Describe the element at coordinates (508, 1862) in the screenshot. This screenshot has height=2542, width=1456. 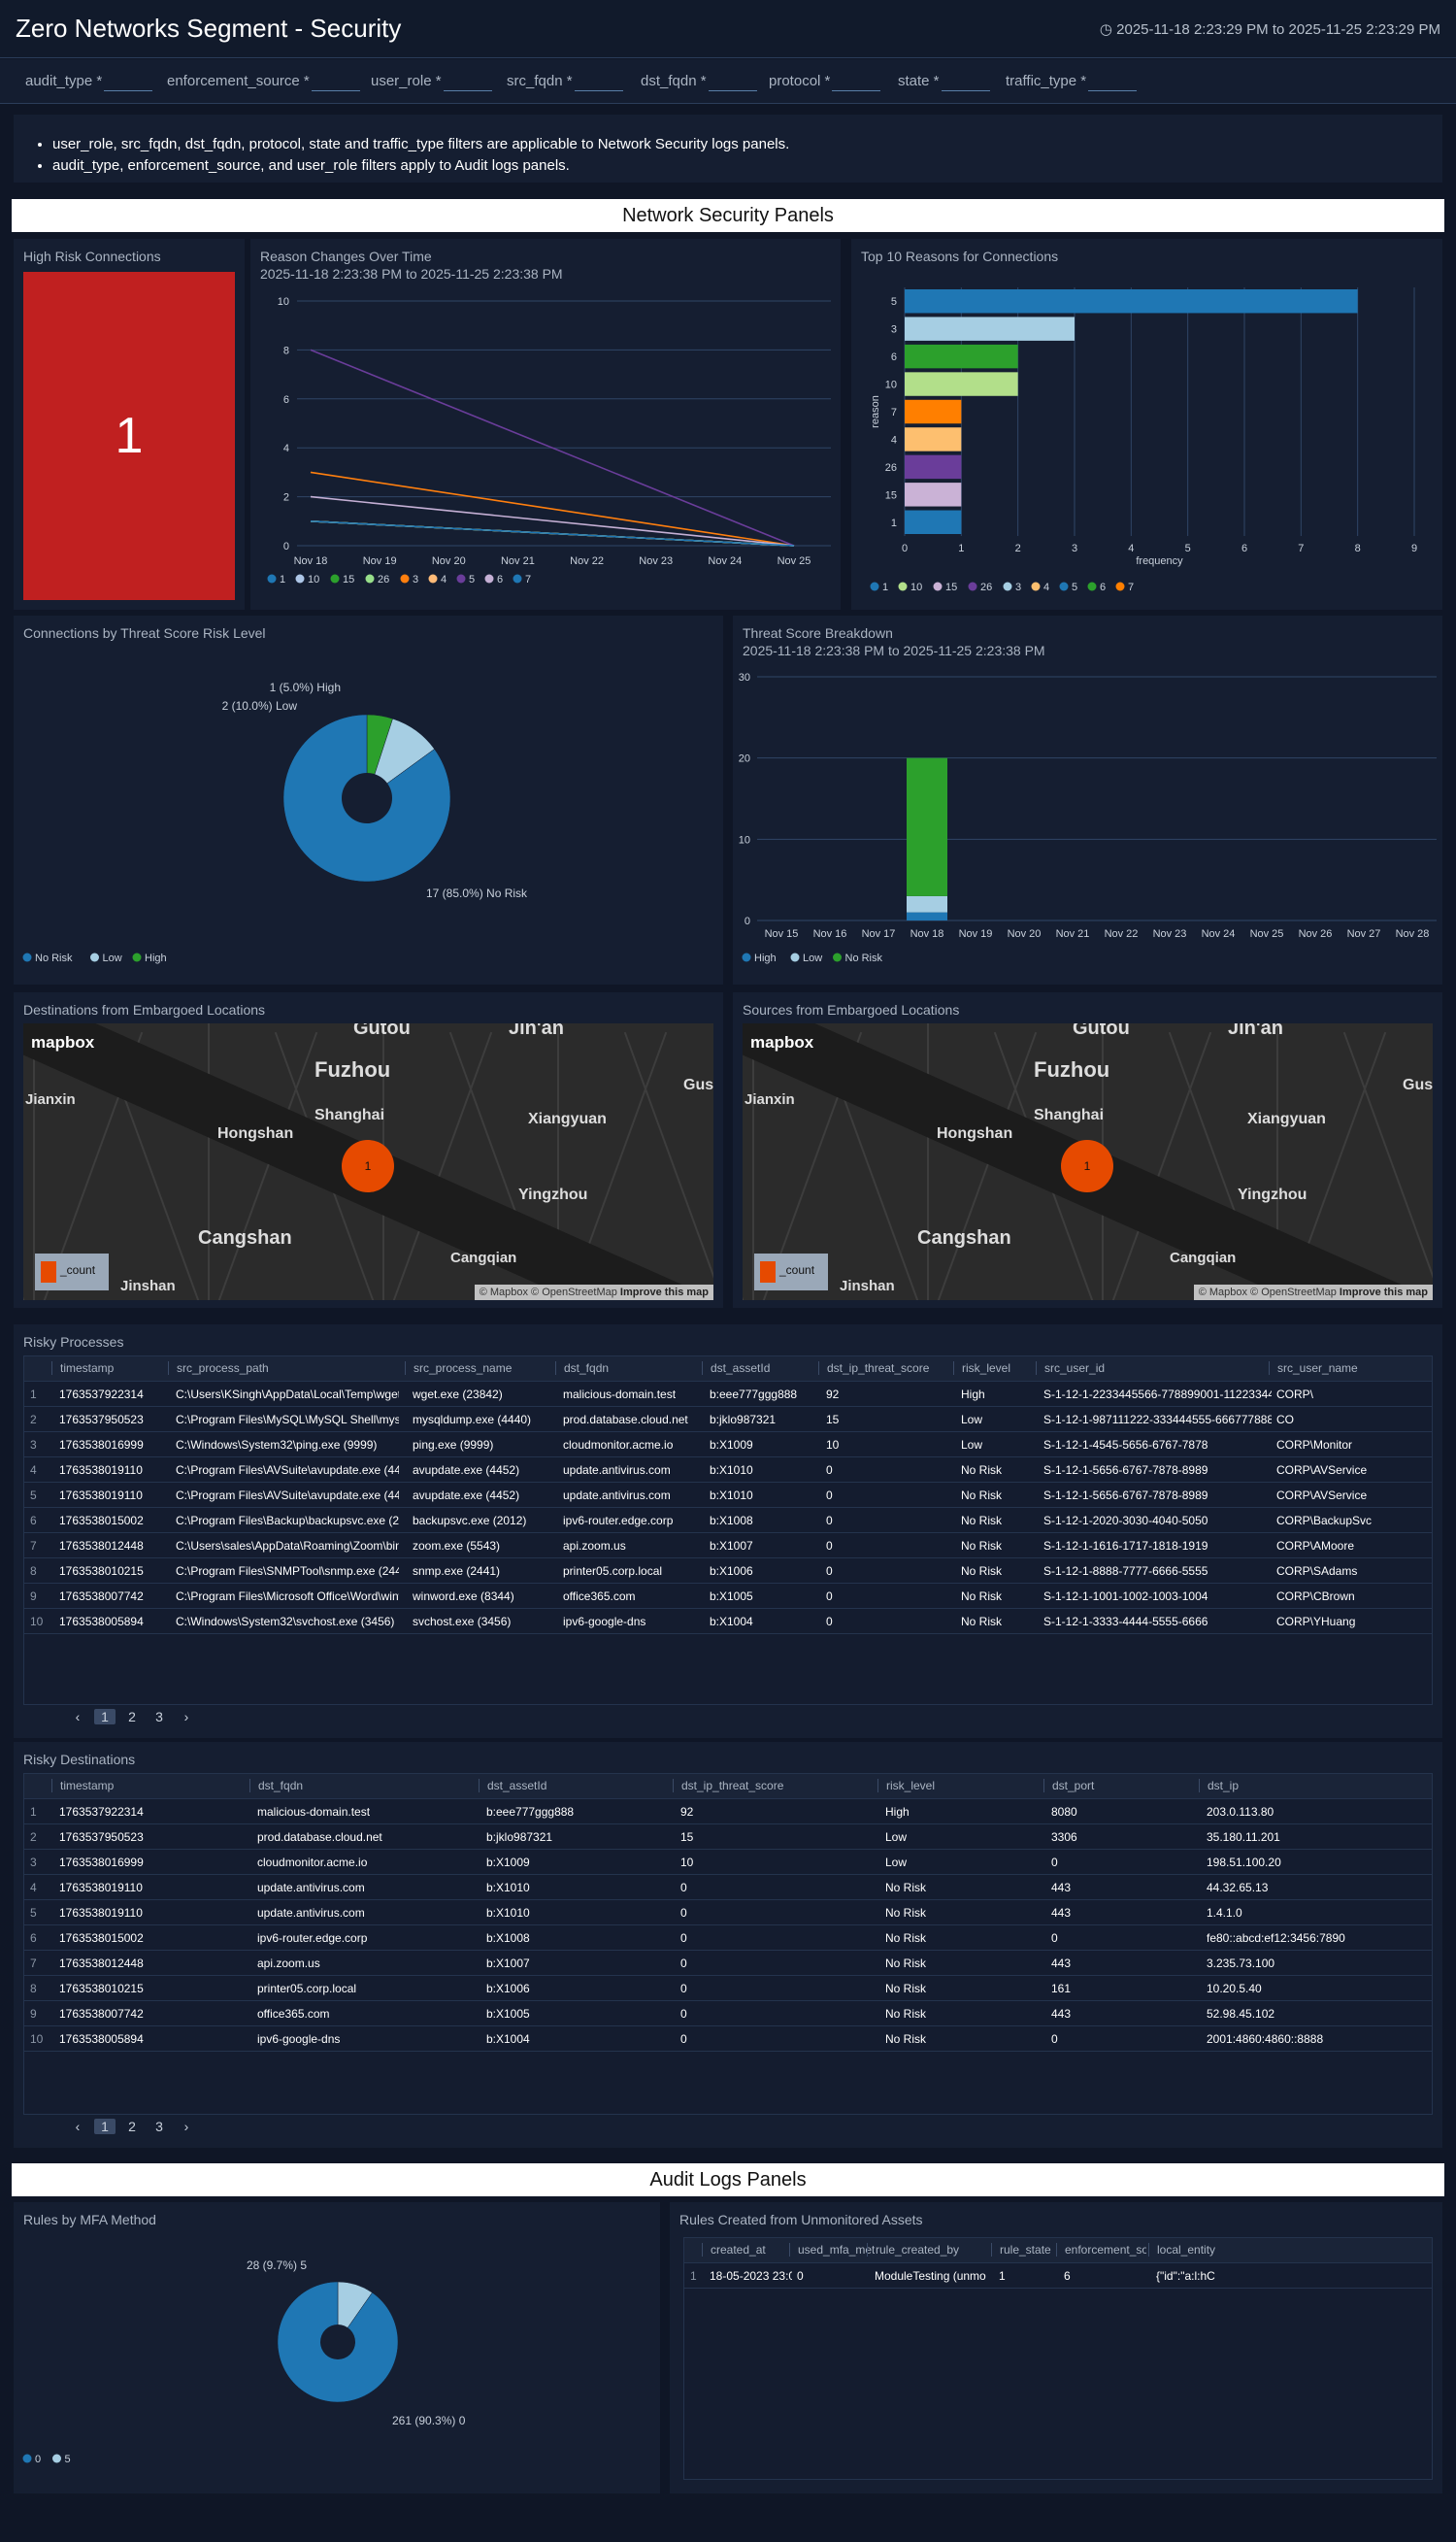
I see `cell-dst_assetId: b:X1009` at that location.